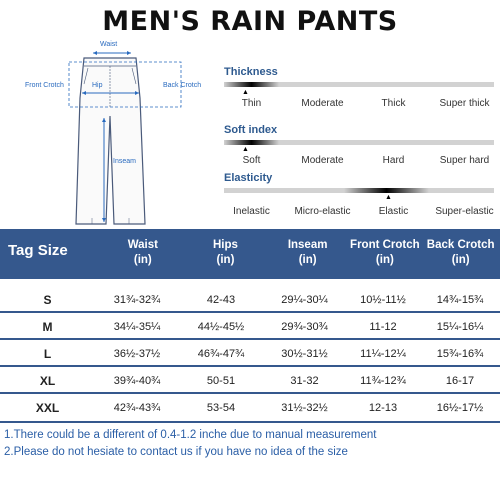  I want to click on header-inseam: Inseam (in), so click(307, 252).